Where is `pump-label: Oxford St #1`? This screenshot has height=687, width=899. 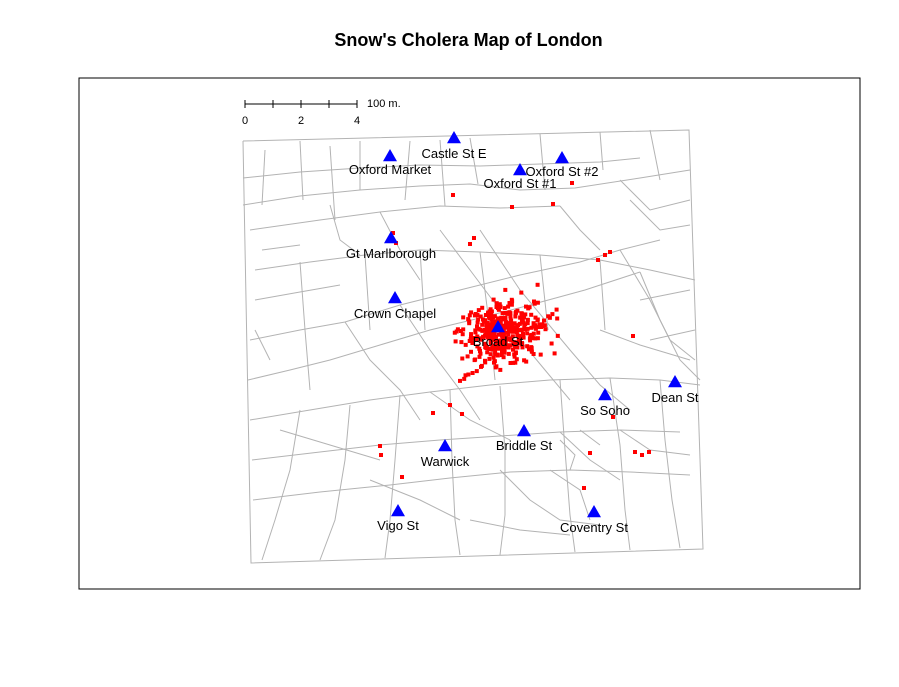
pump-label: Oxford St #1 is located at coordinates (520, 183).